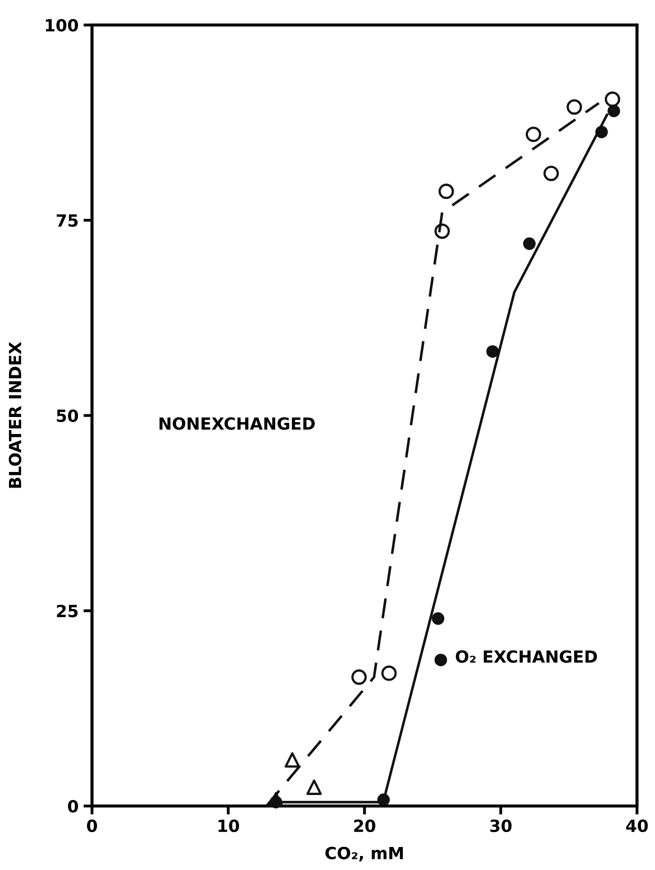 This screenshot has height=870, width=655. Describe the element at coordinates (62, 25) in the screenshot. I see `y-tick-label: 100` at that location.